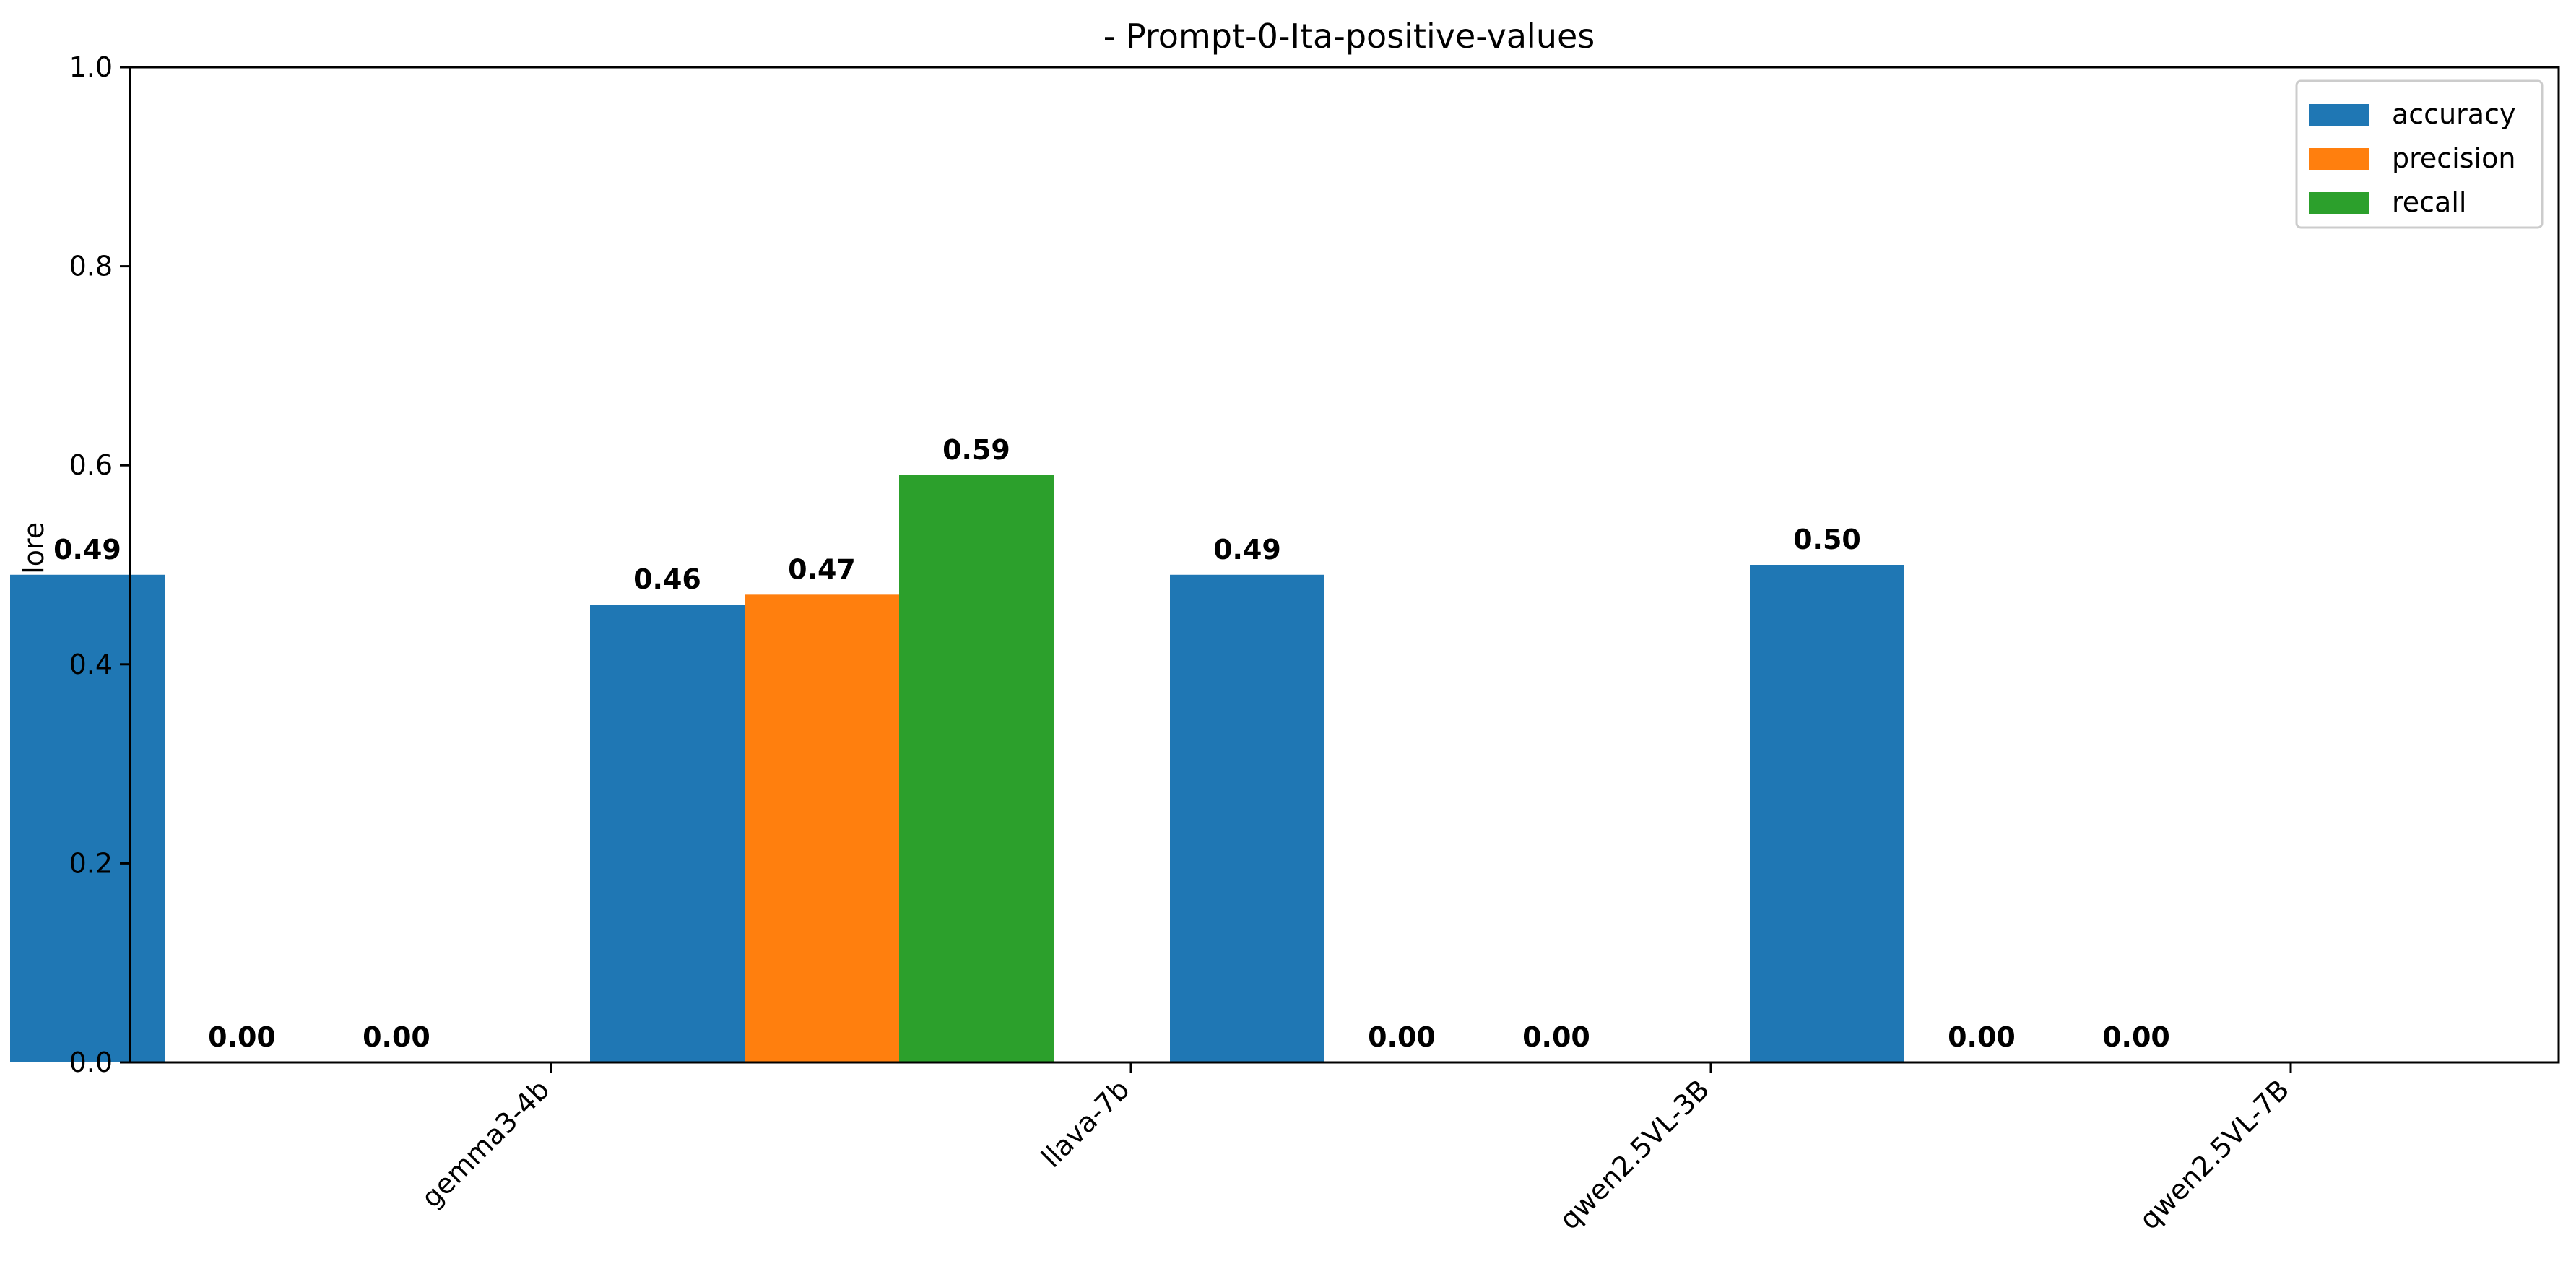  What do you see at coordinates (1247, 818) in the screenshot?
I see `bar-accuracy-qwen2.5VL-3B` at bounding box center [1247, 818].